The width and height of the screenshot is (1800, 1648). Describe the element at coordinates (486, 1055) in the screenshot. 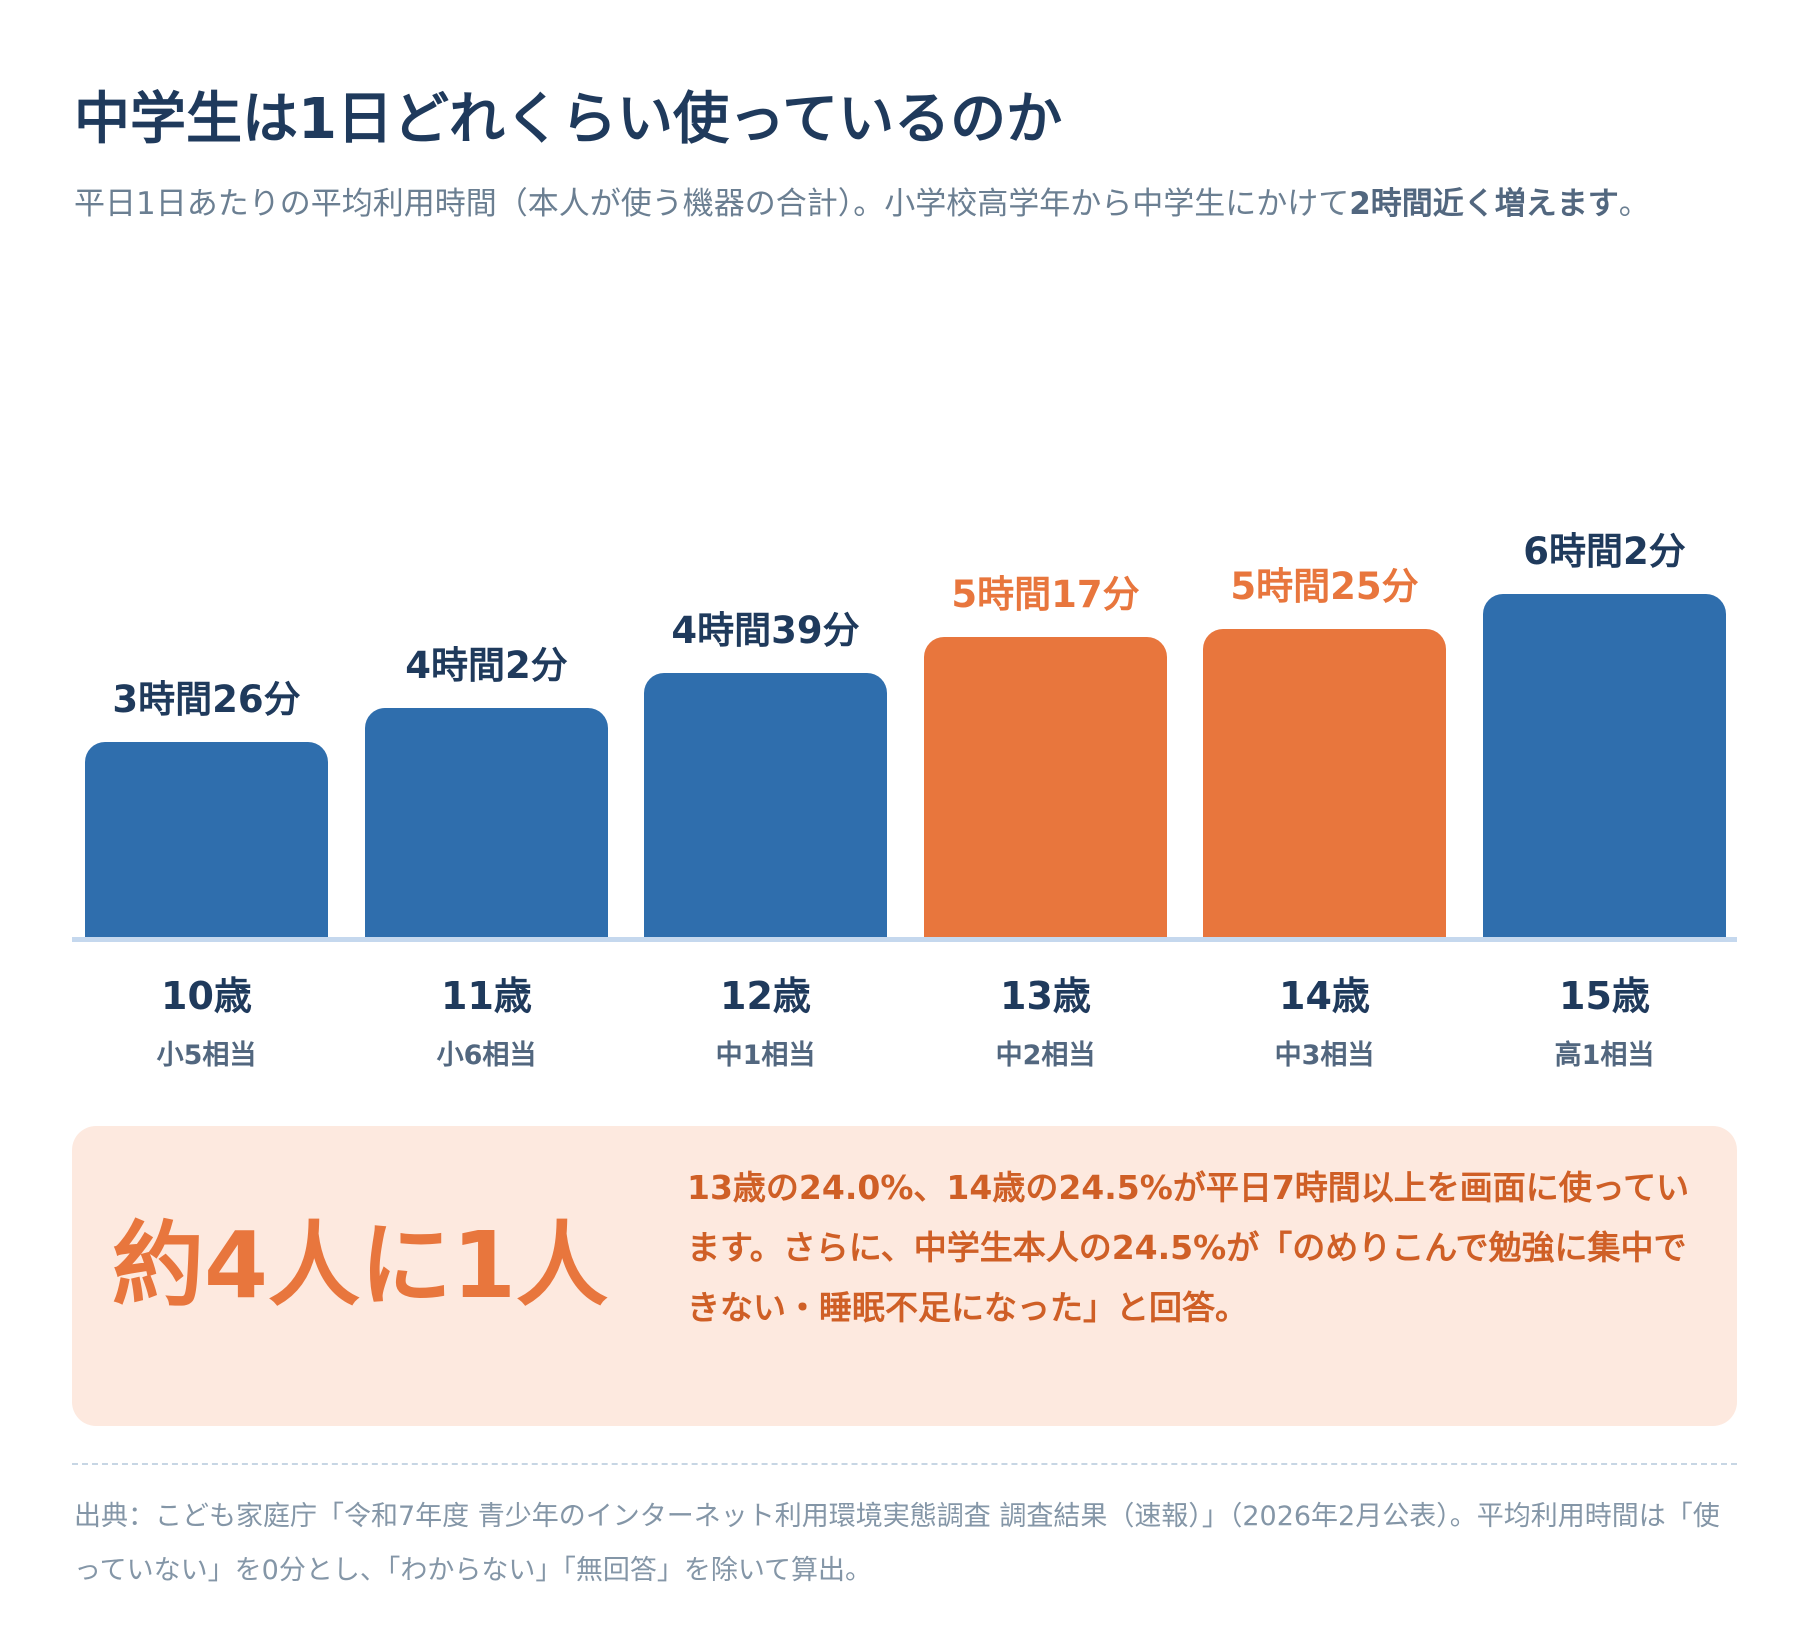

I see `x-sub-label: 小6相当` at that location.